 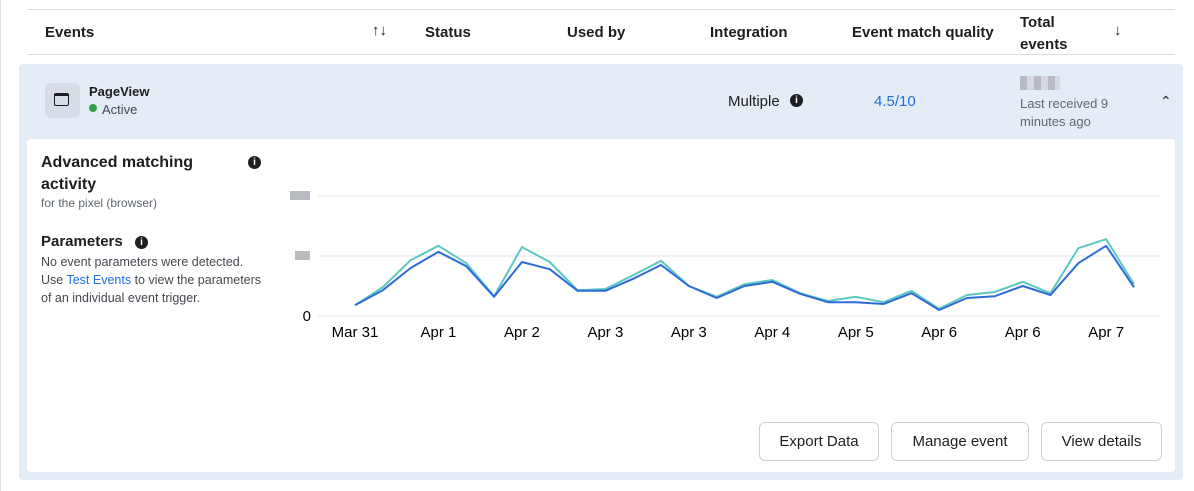 I want to click on event-name: PageView, so click(x=119, y=91).